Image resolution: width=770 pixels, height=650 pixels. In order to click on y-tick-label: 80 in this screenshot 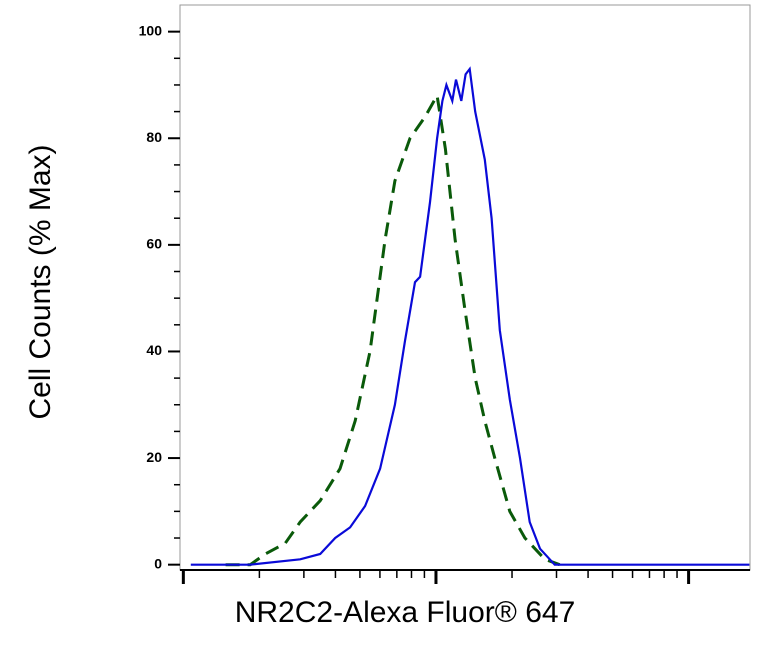, I will do `click(154, 137)`.